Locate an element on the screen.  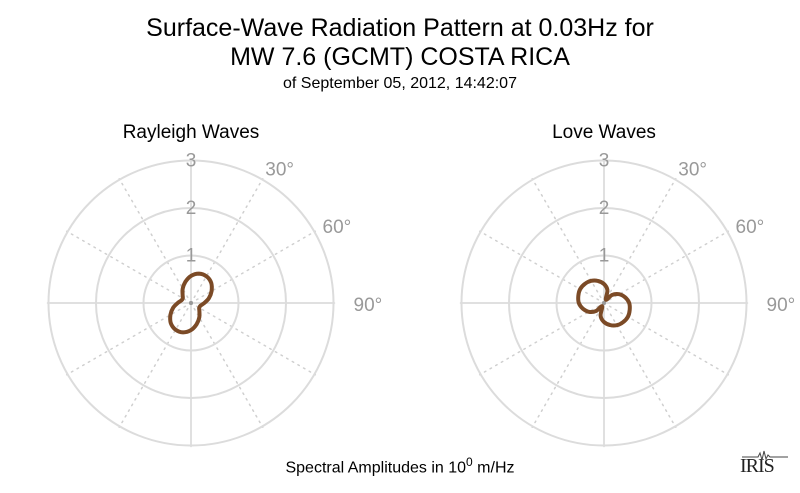
amplitude-units-label: Spectral Amplitudes in 100 m/Hz is located at coordinates (400, 466).